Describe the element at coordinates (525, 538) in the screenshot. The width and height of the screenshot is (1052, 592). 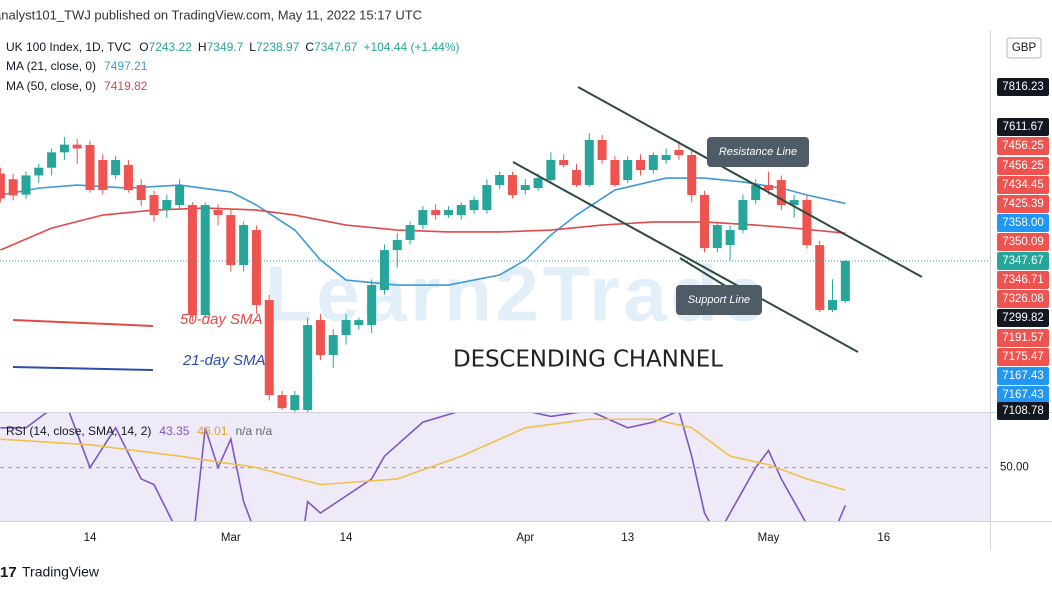
I see `x-tick-label: Apr` at that location.